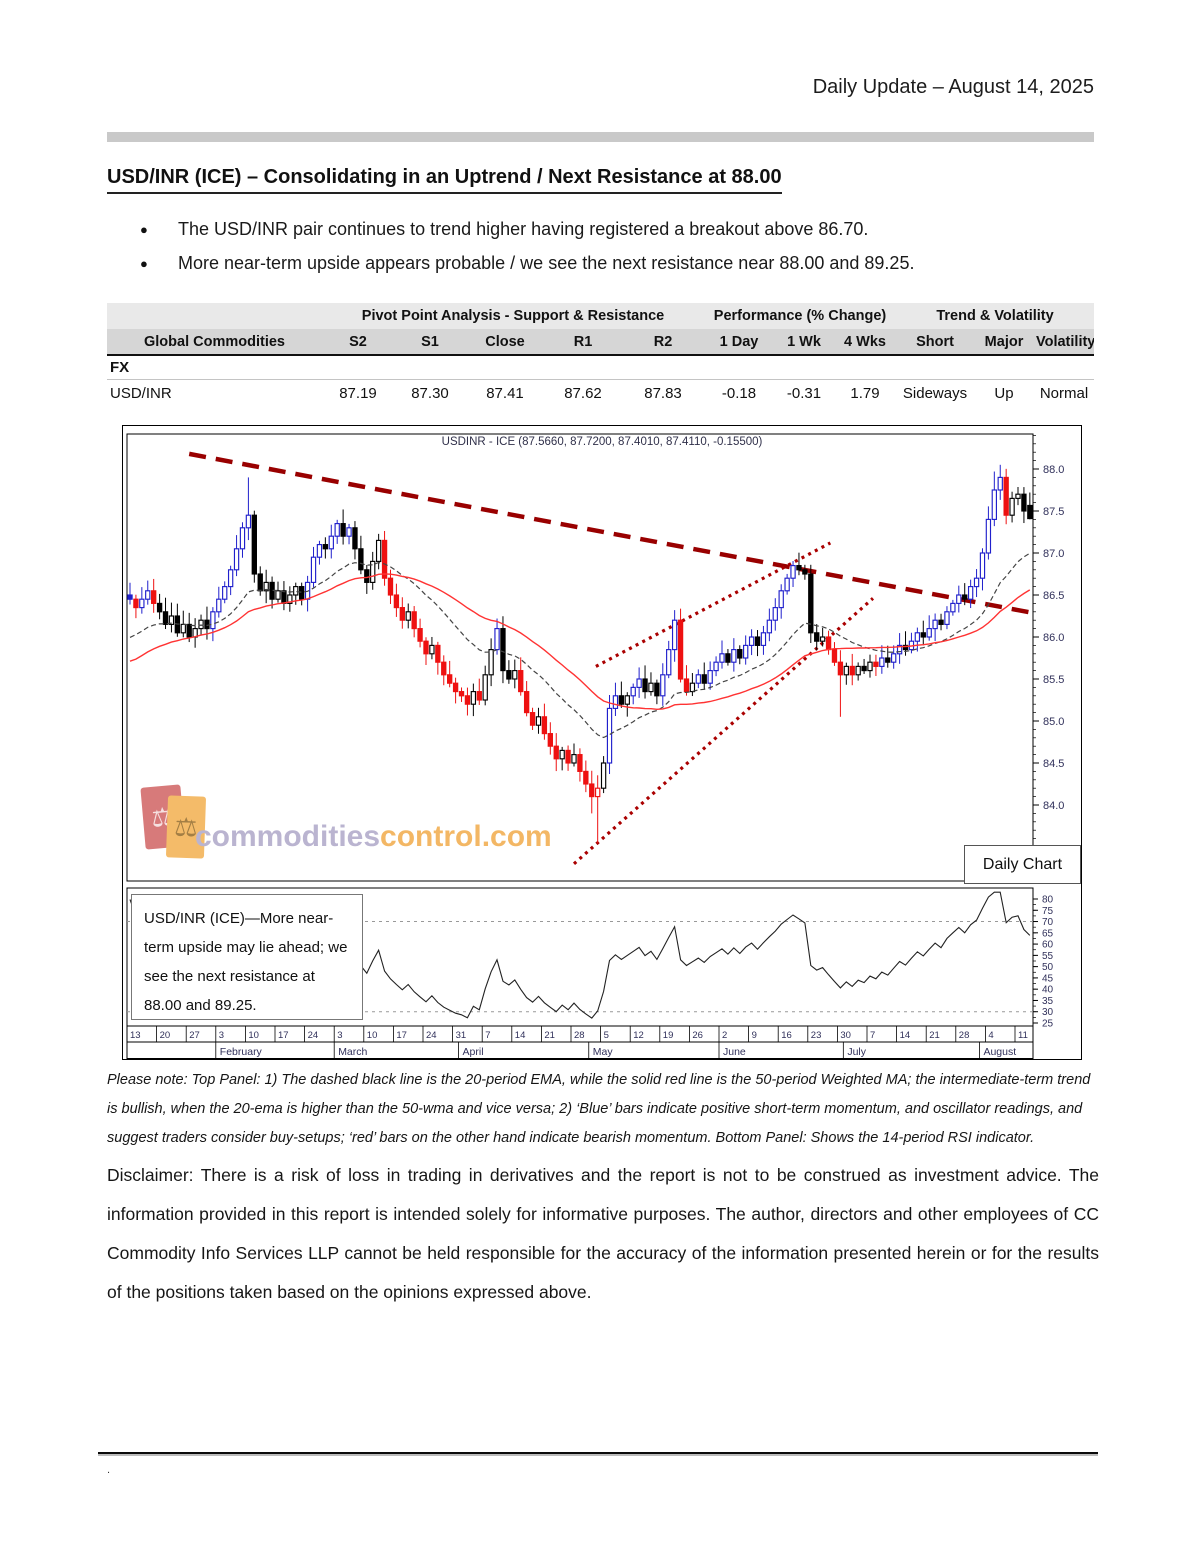 The width and height of the screenshot is (1200, 1553). What do you see at coordinates (804, 393) in the screenshot?
I see `cell-1wk: -0.31` at bounding box center [804, 393].